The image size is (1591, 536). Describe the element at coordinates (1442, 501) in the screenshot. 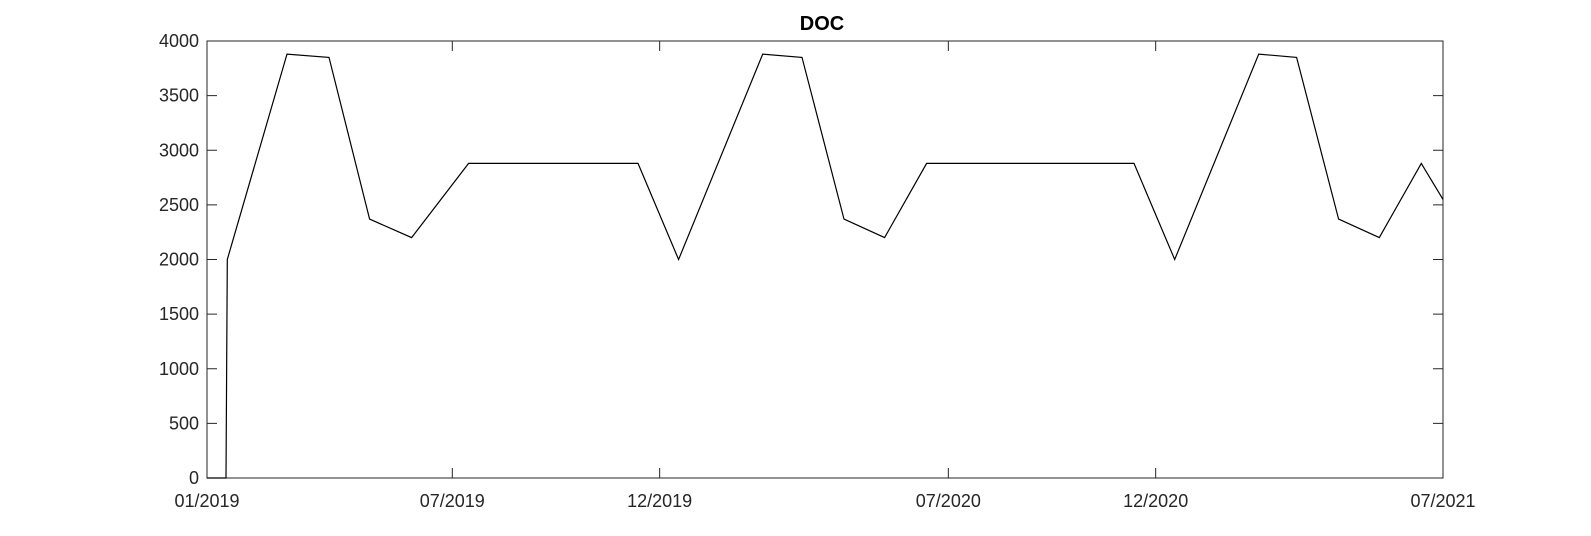

I see `x-tick-label: 07/2021` at that location.